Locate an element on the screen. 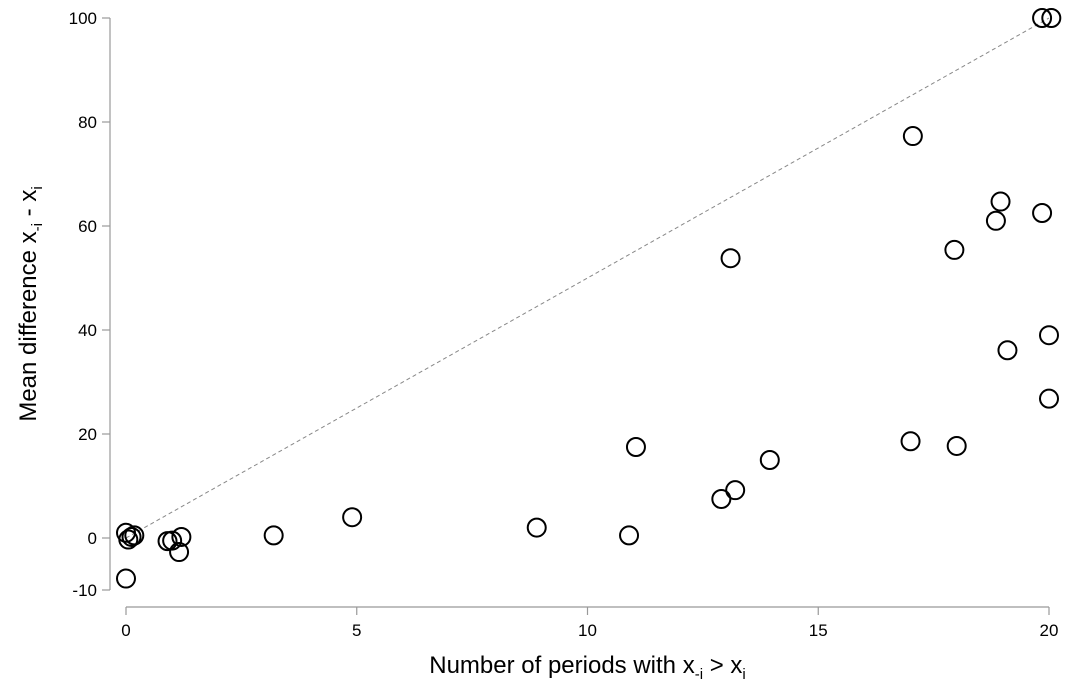 This screenshot has height=681, width=1067. y-axis-title: Mean difference x-i - xi is located at coordinates (30, 303).